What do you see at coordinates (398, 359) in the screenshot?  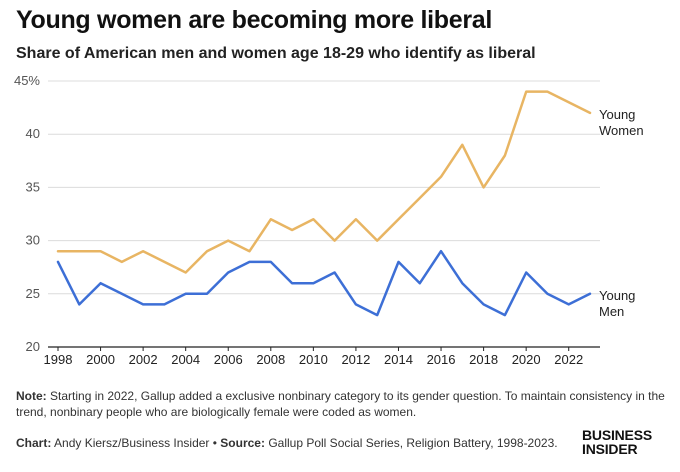 I see `x-tick-label: 2014` at bounding box center [398, 359].